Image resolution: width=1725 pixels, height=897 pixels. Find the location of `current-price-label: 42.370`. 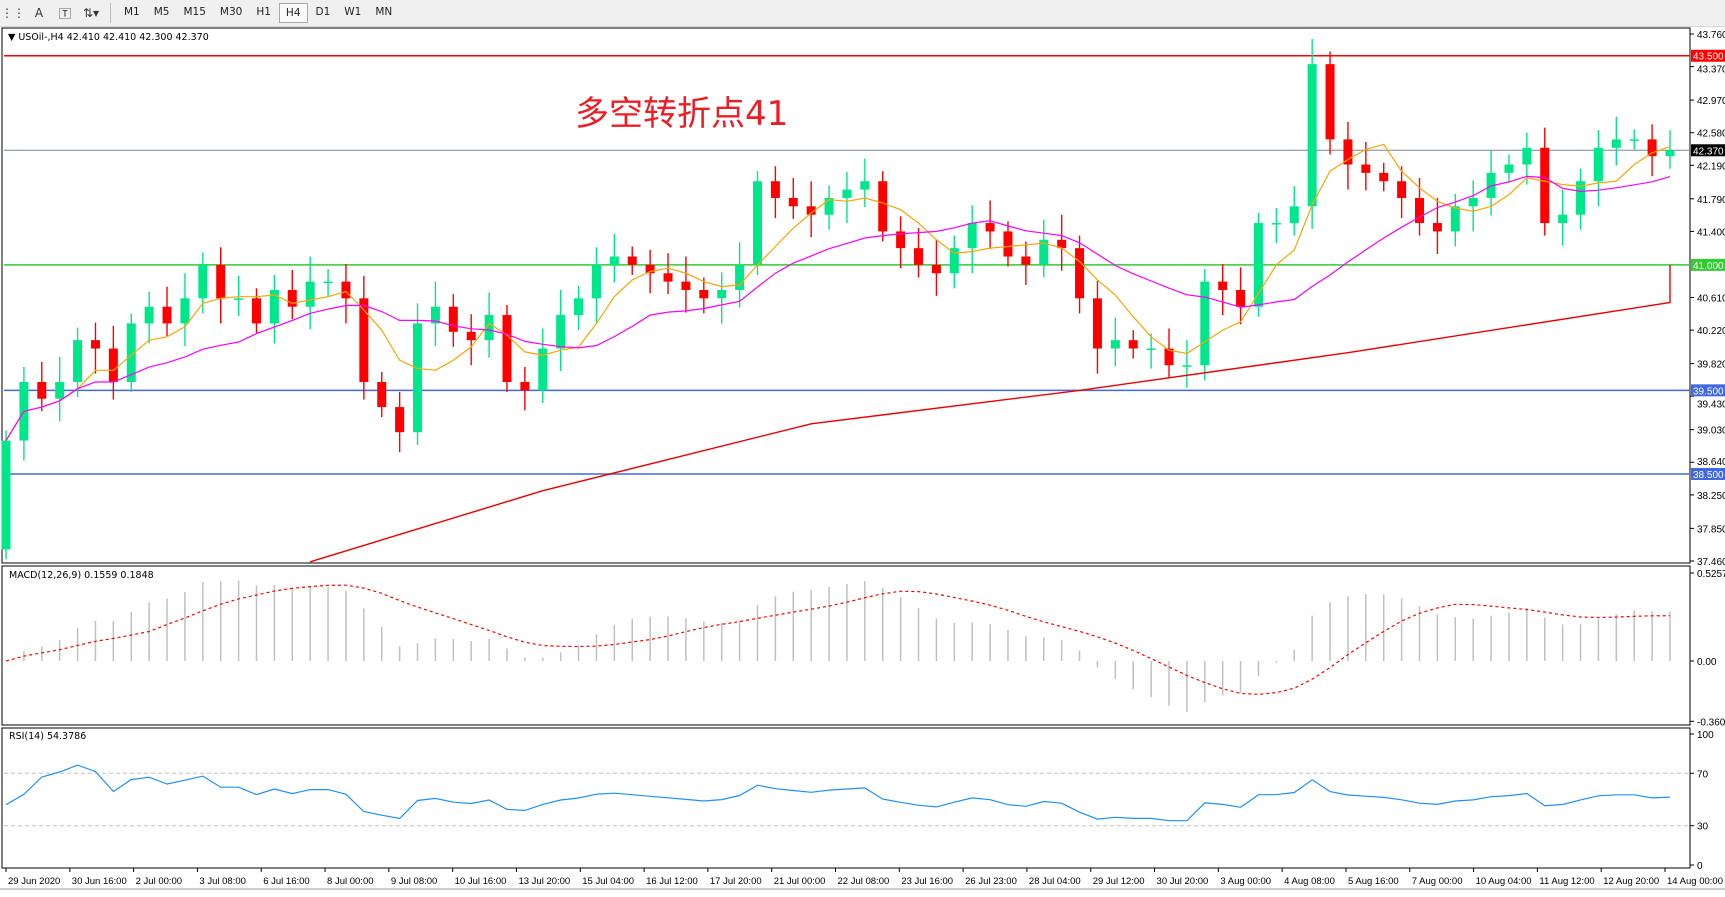

current-price-label: 42.370 is located at coordinates (1708, 151).